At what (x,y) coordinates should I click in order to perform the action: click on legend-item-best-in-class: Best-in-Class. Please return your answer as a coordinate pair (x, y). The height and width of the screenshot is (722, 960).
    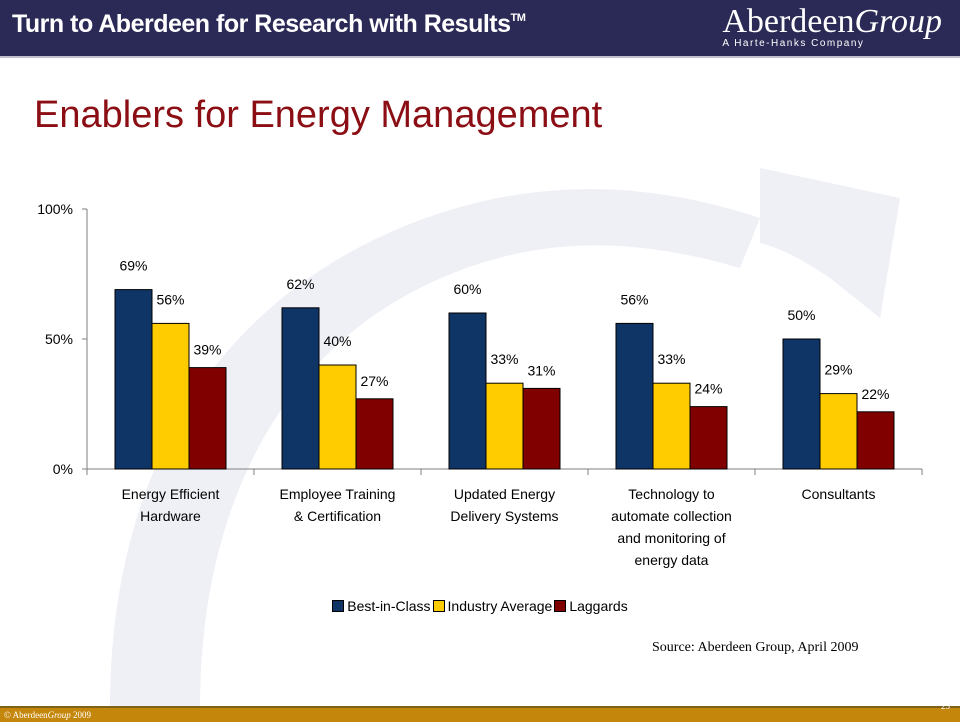
    Looking at the image, I should click on (381, 606).